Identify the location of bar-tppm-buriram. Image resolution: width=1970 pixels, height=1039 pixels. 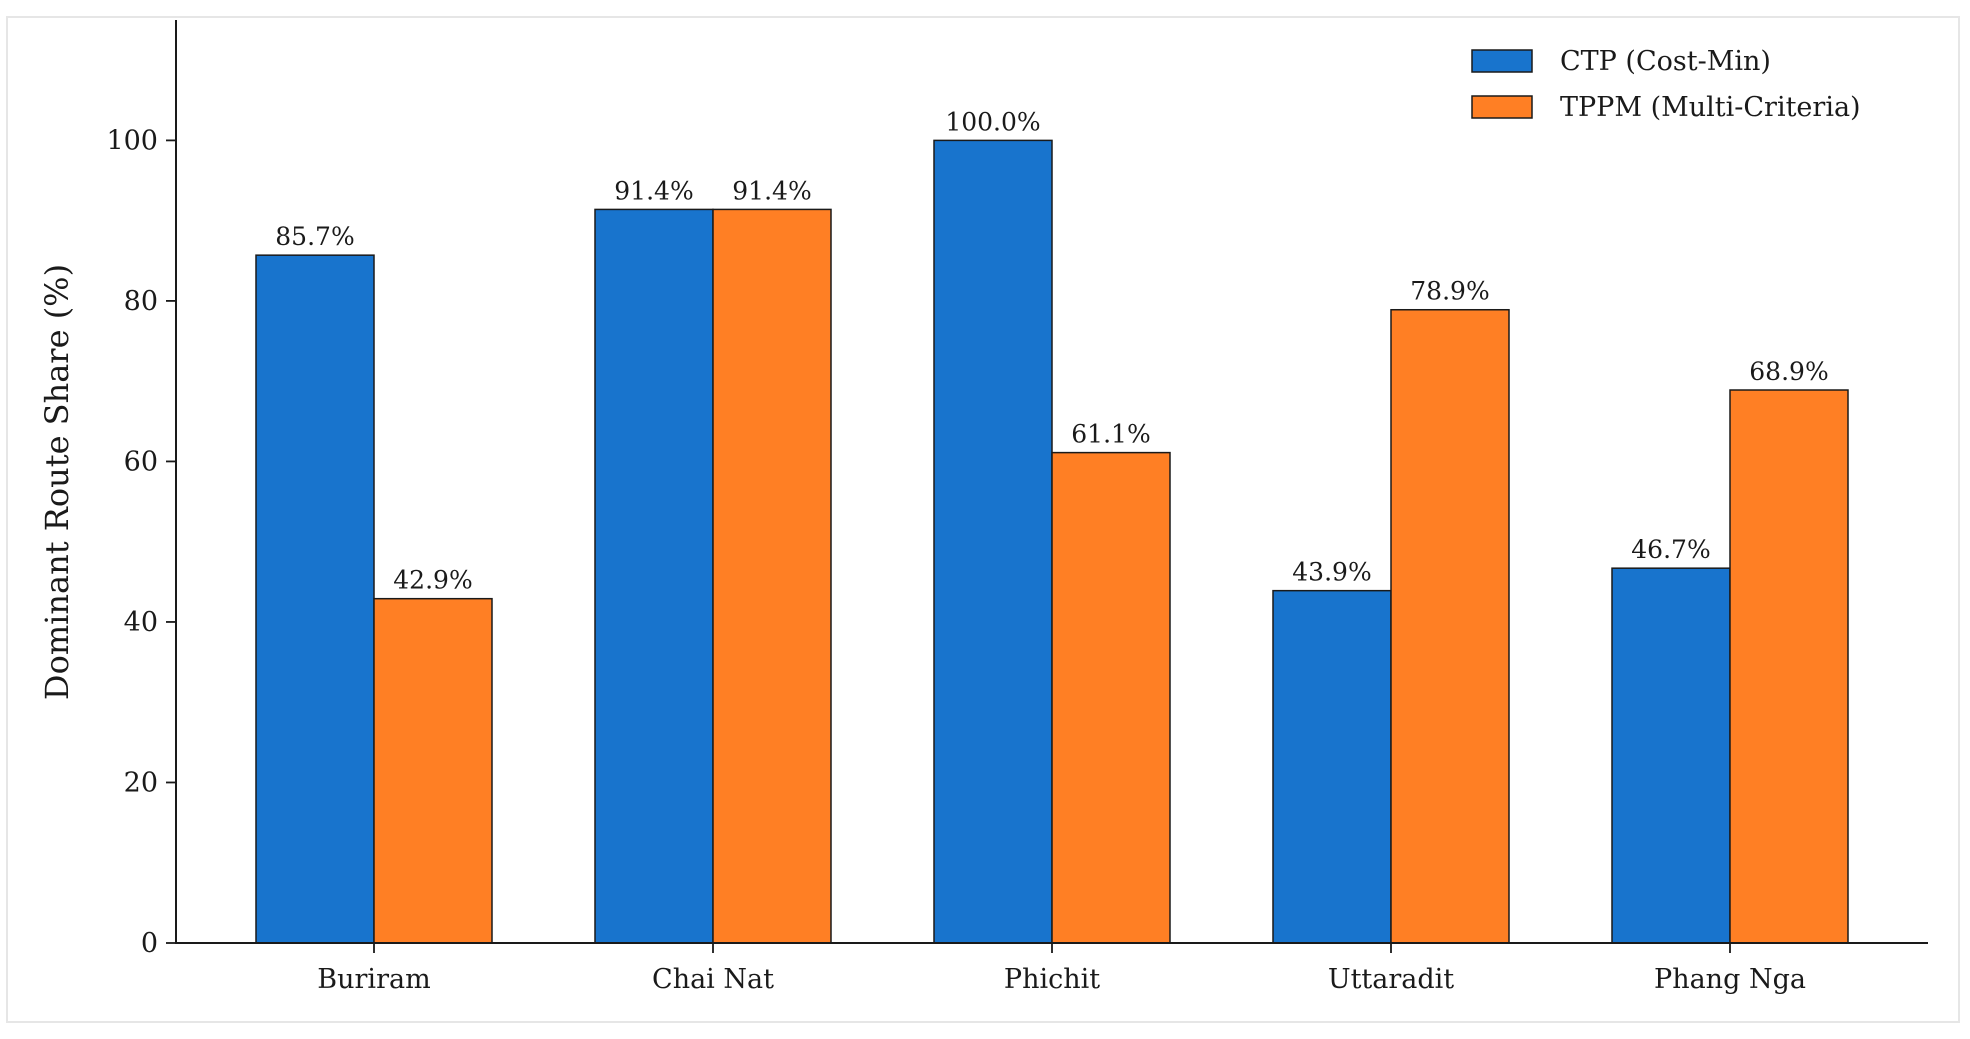
(433, 770).